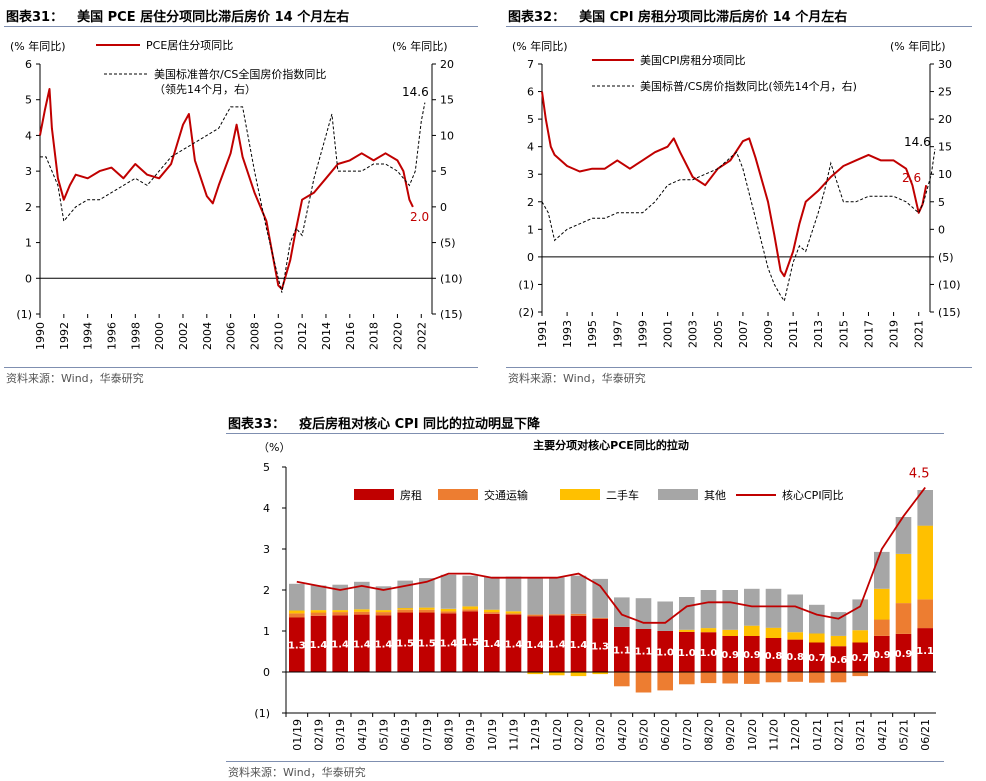  I want to click on chart33-bottom-rule, so click(585, 761).